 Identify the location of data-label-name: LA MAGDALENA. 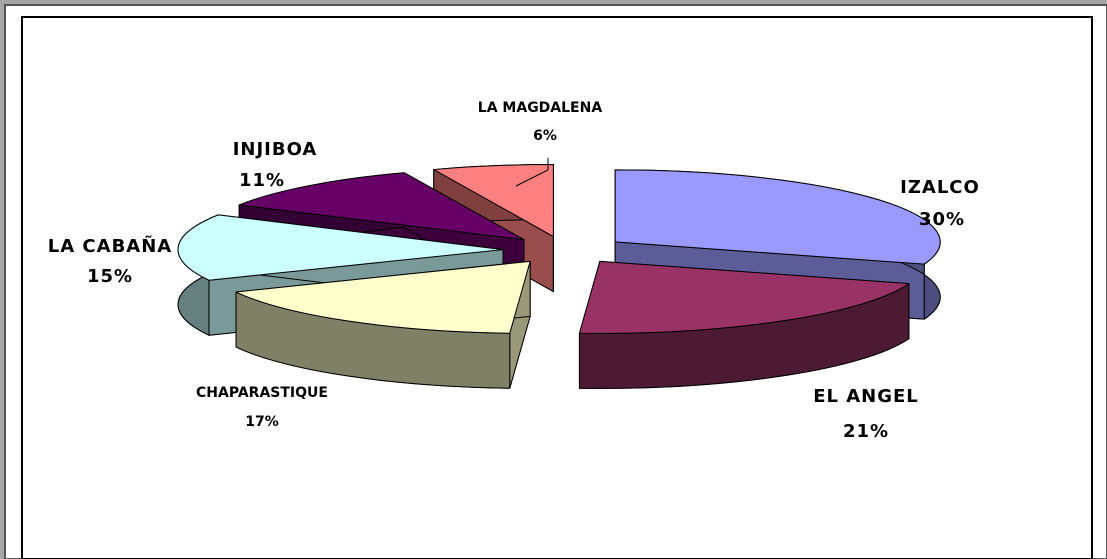
(540, 108).